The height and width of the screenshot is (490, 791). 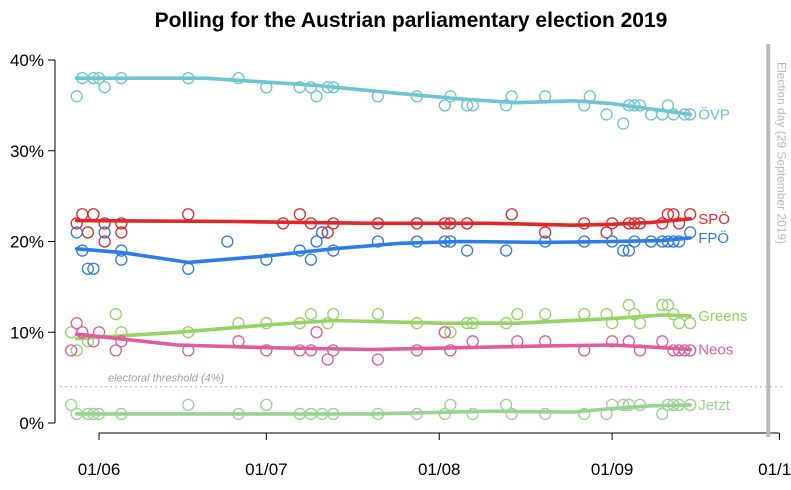 I want to click on series-label: FPÖ, so click(x=713, y=238).